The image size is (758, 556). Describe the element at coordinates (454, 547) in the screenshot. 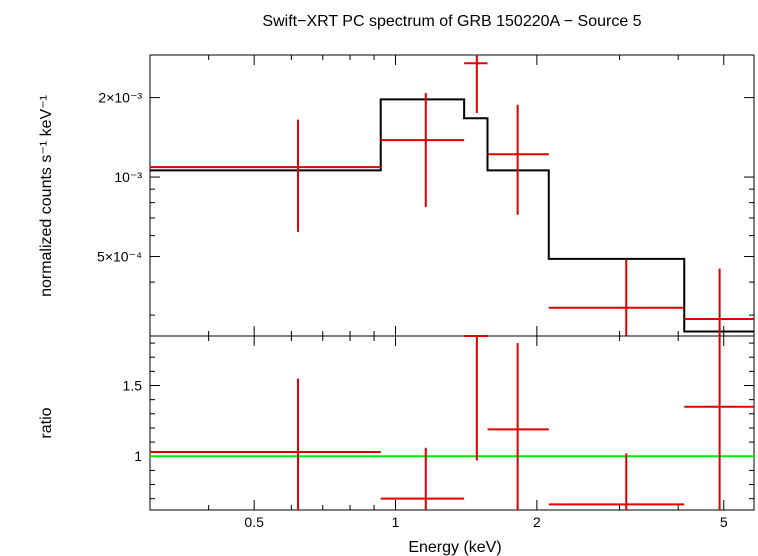

I see `x-axis-label: Energy (keV)` at that location.